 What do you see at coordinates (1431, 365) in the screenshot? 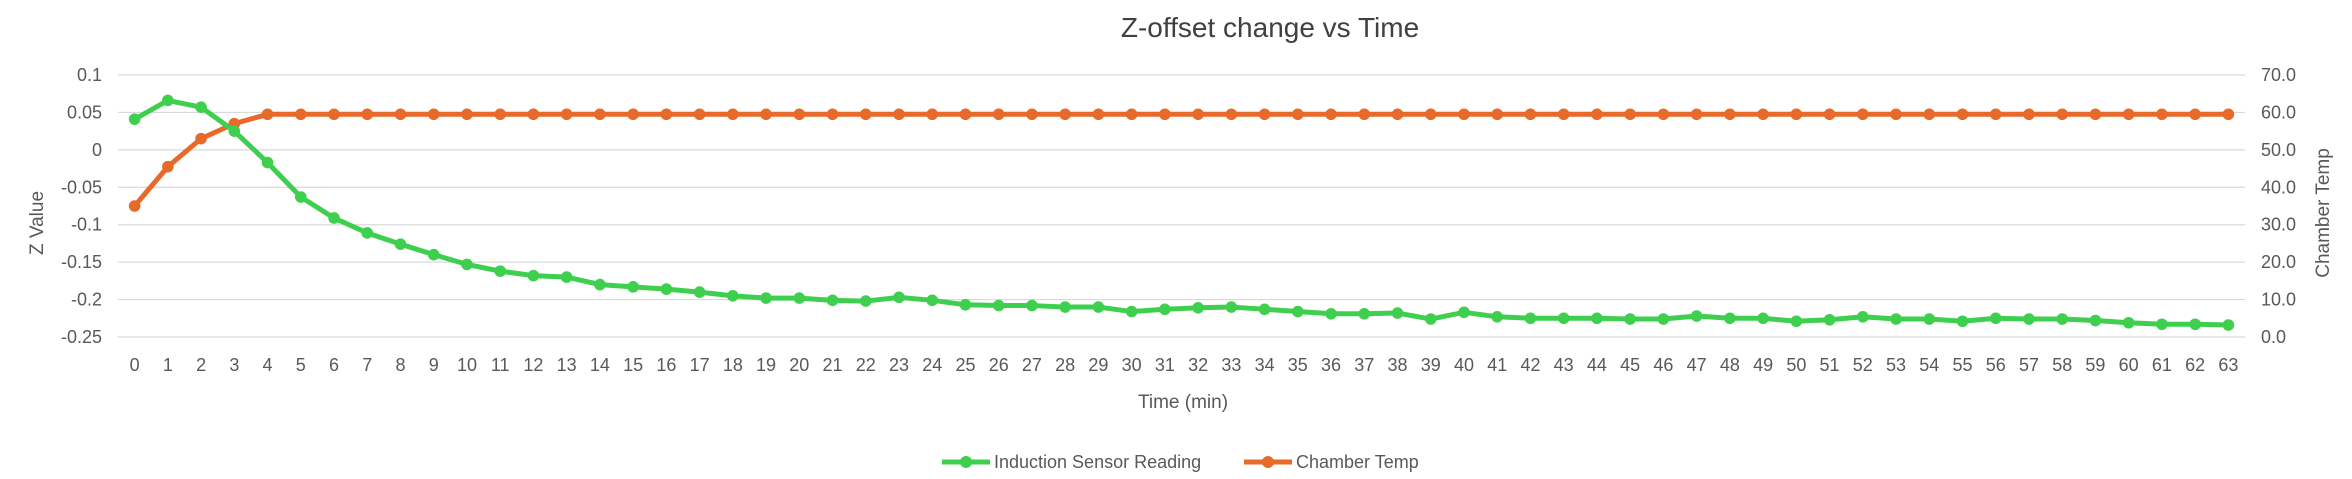
I see `x-tick-label: 39` at bounding box center [1431, 365].